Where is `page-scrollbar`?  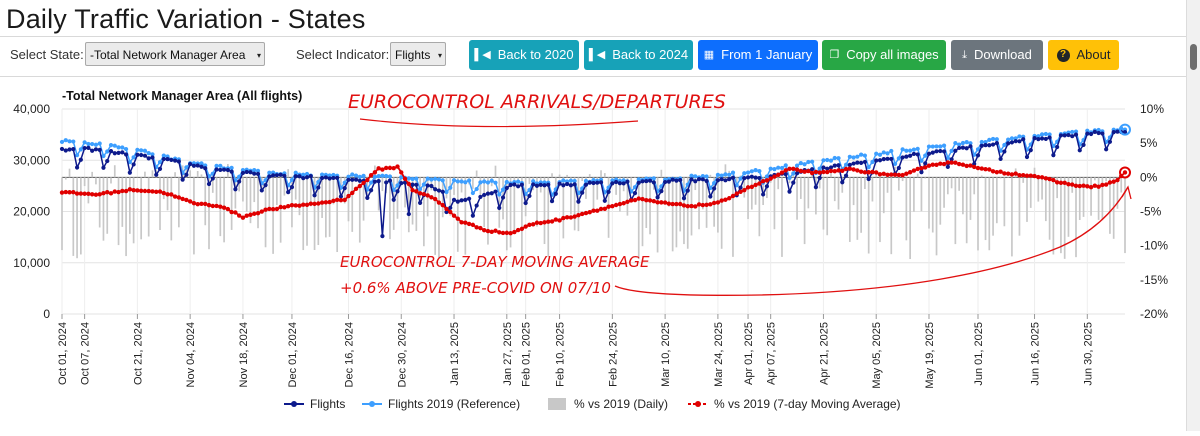 page-scrollbar is located at coordinates (1193, 215).